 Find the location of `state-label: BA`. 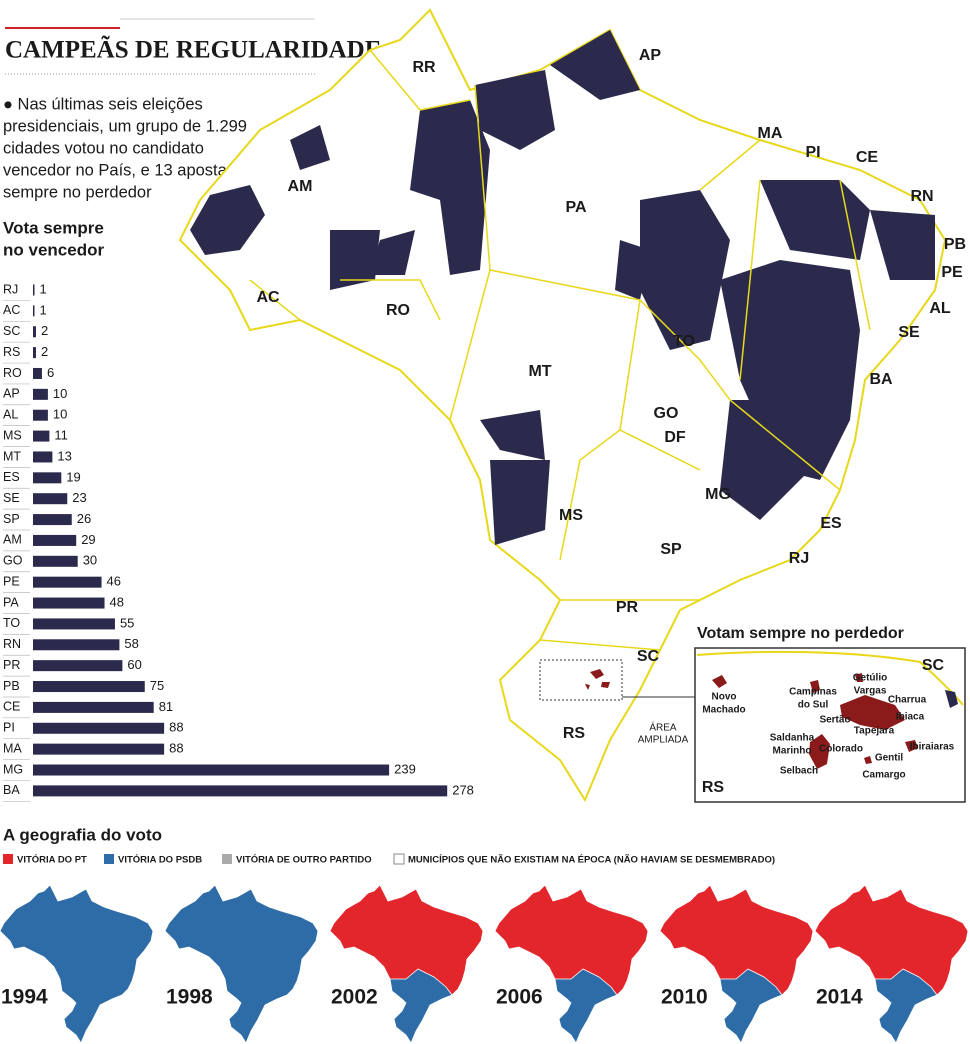

state-label: BA is located at coordinates (881, 379).